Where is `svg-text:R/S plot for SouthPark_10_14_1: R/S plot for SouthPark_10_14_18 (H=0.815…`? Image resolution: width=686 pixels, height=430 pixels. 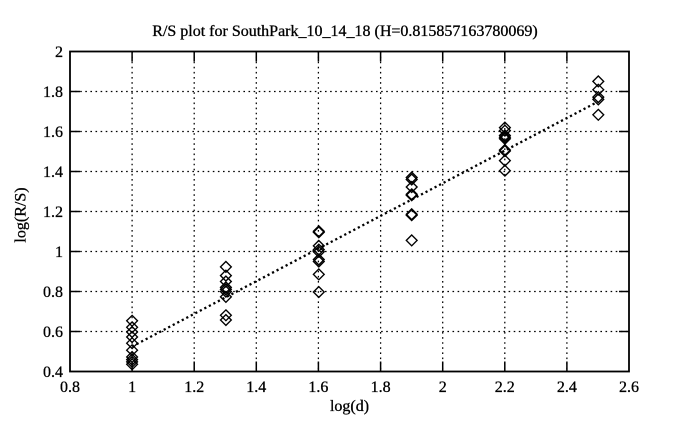 svg-text:R/S plot for SouthPark_10_14_1: R/S plot for SouthPark_10_14_18 (H=0.815… is located at coordinates (344, 31).